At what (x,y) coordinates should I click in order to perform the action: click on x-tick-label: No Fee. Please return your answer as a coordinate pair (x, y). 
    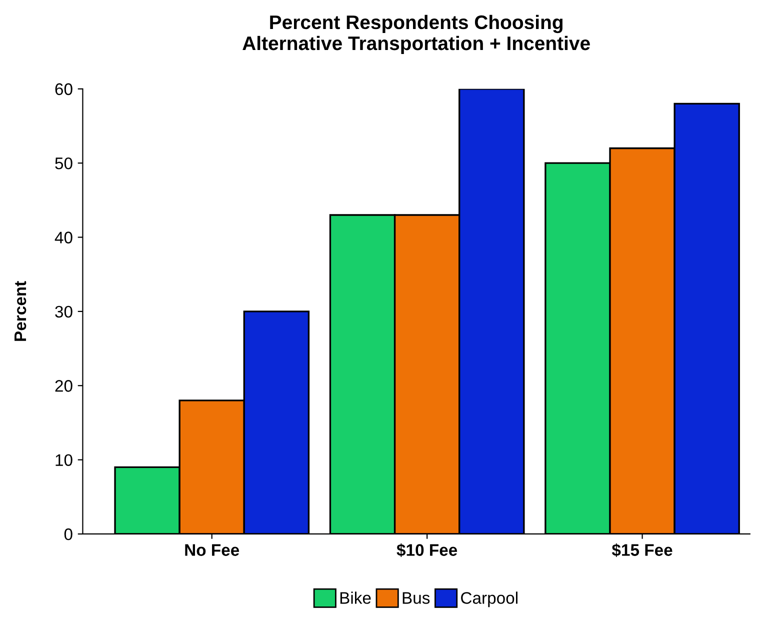
    Looking at the image, I should click on (212, 550).